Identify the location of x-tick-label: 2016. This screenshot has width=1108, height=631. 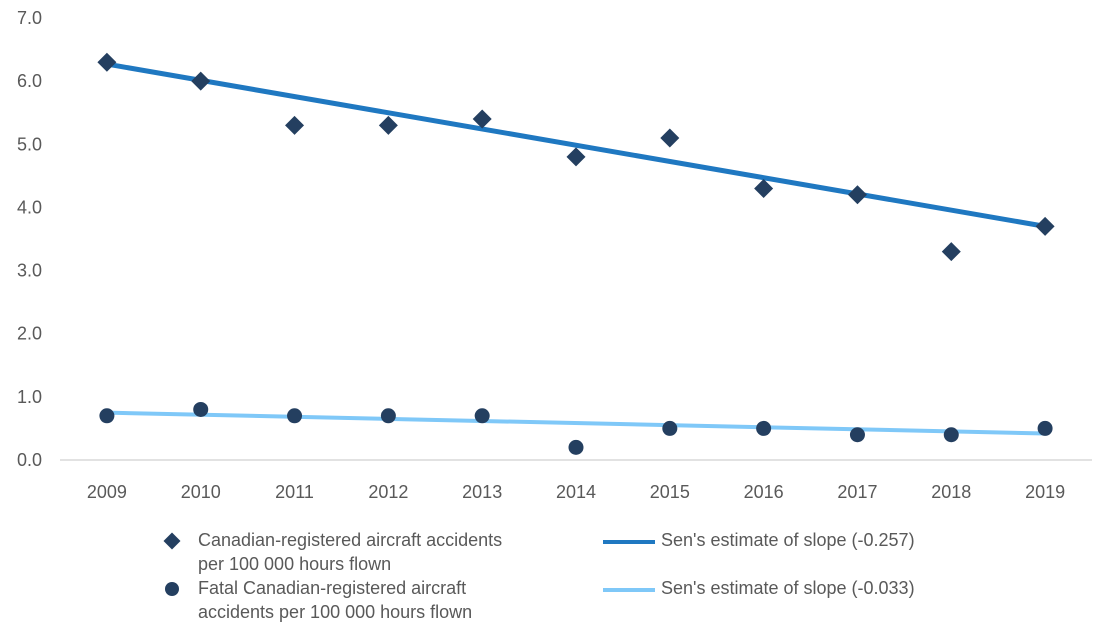
(764, 492).